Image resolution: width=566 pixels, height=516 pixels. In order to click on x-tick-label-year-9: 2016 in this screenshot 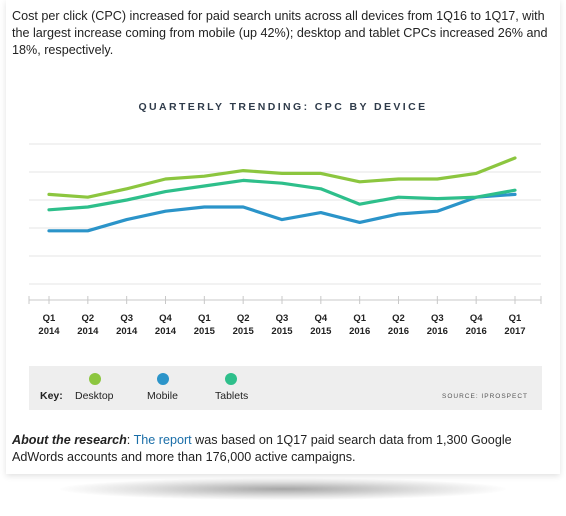, I will do `click(398, 331)`.